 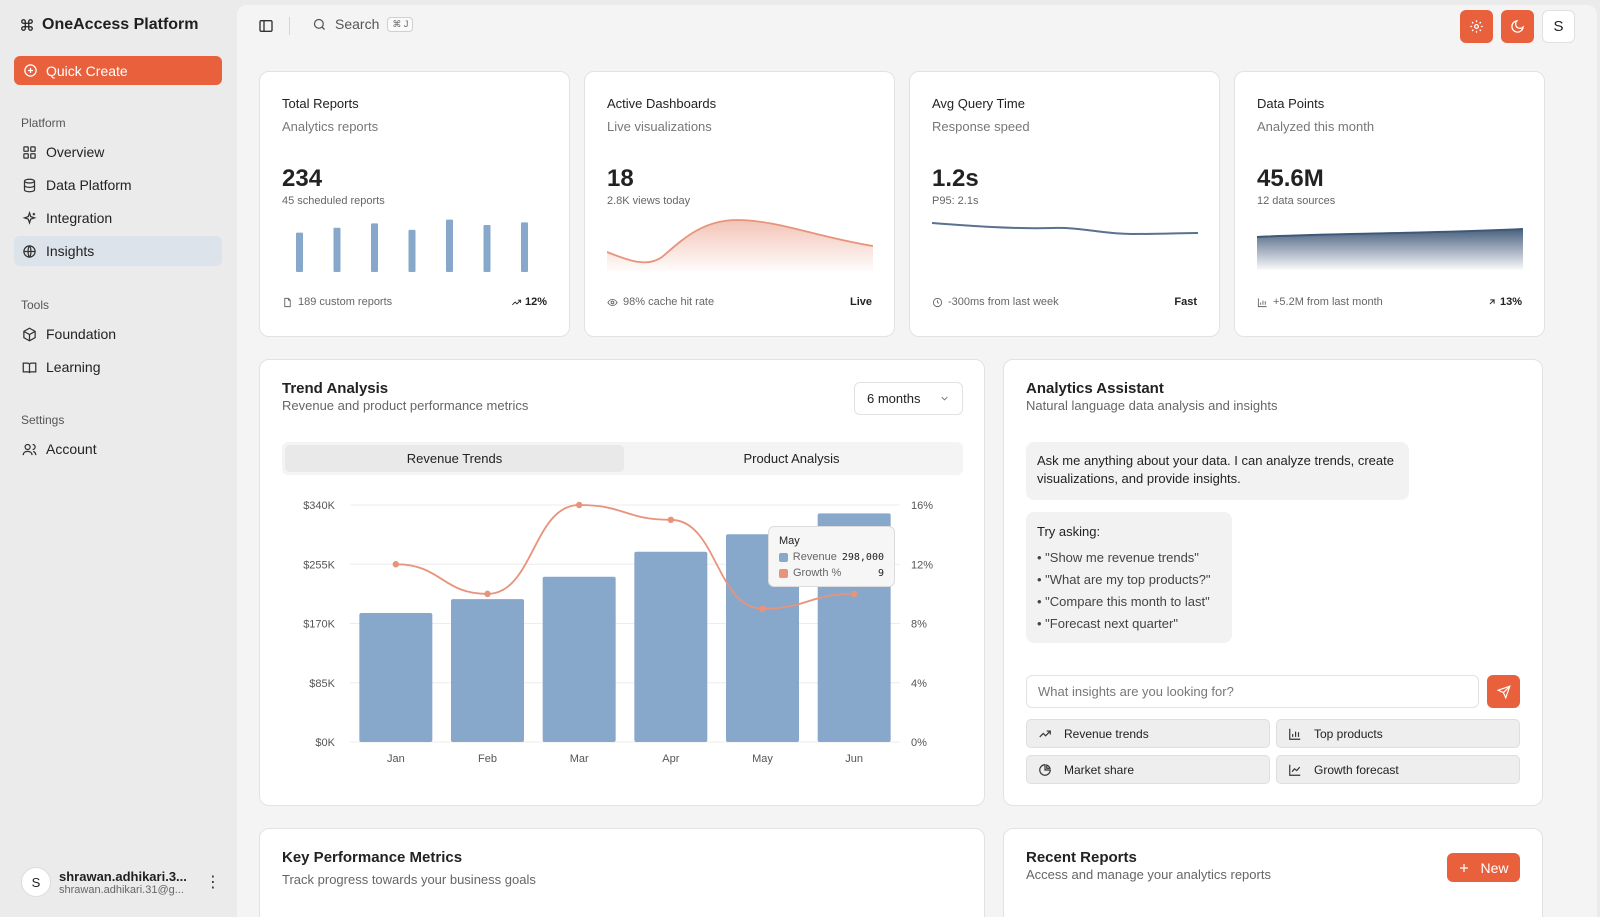 I want to click on sidebar-item-account: Account, so click(x=118, y=449).